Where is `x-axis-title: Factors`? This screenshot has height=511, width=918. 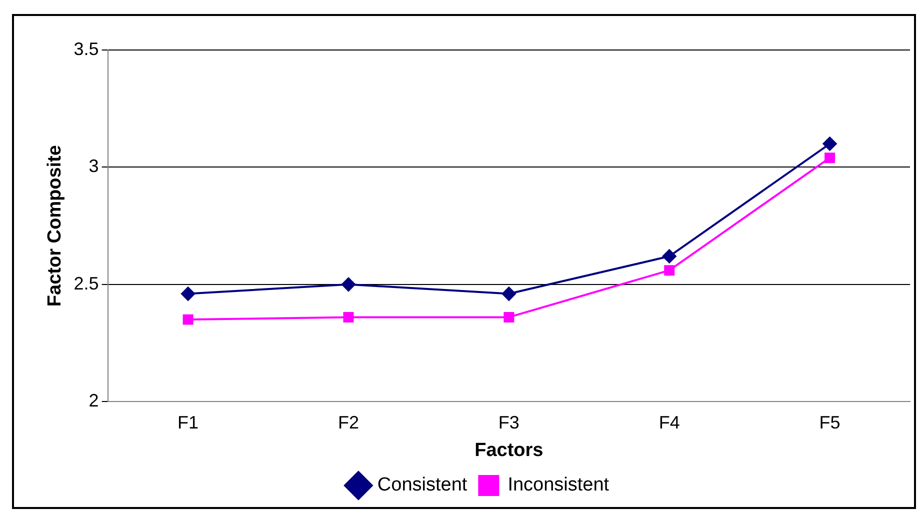
x-axis-title: Factors is located at coordinates (509, 450).